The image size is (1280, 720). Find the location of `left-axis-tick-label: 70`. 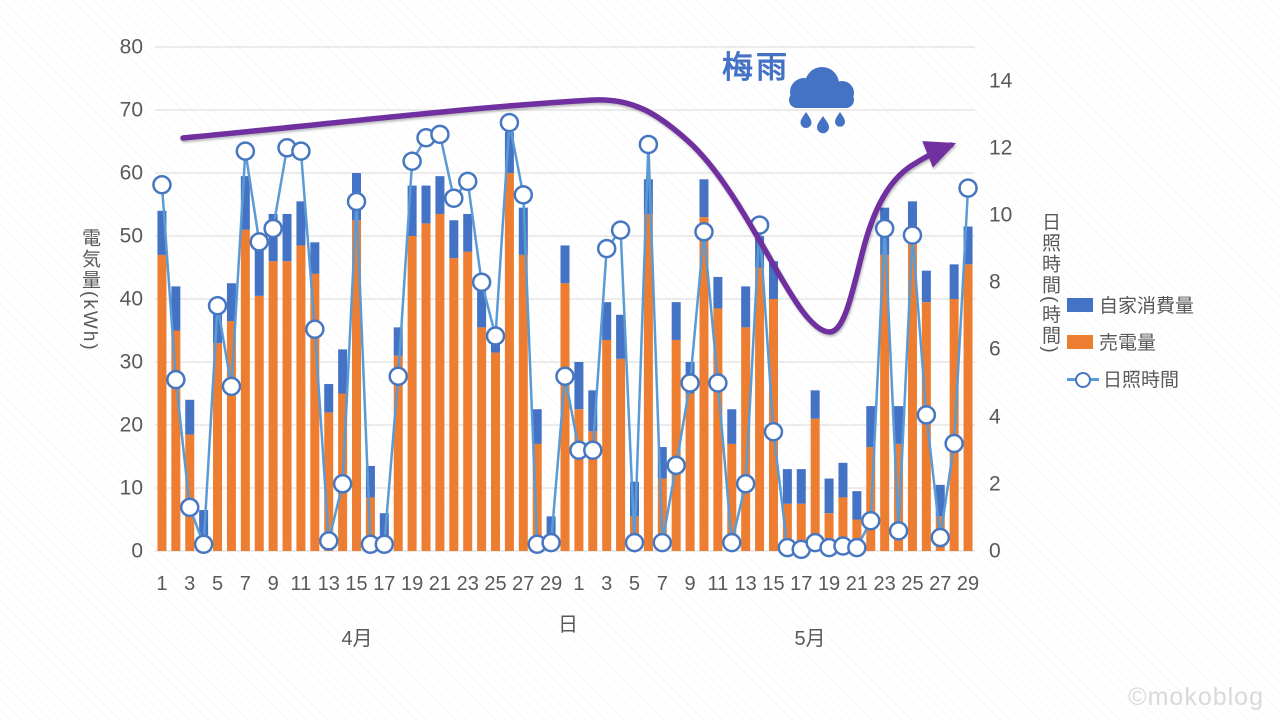

left-axis-tick-label: 70 is located at coordinates (131, 110).